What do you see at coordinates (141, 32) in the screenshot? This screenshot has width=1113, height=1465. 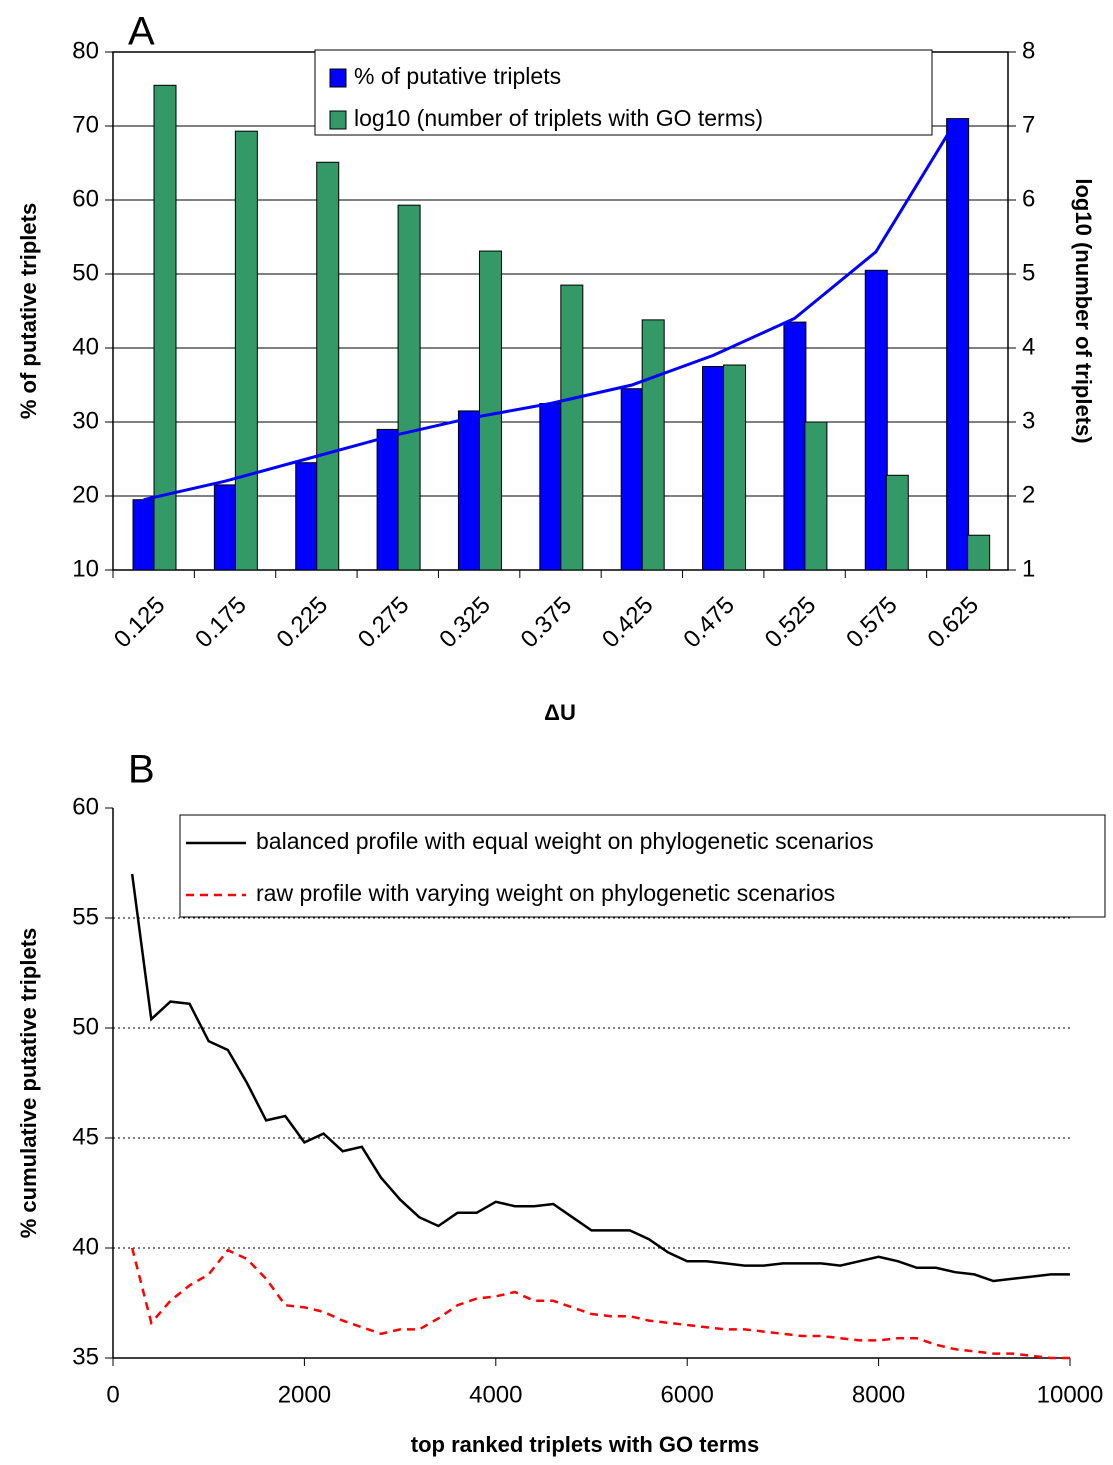 I see `panel-label: A` at bounding box center [141, 32].